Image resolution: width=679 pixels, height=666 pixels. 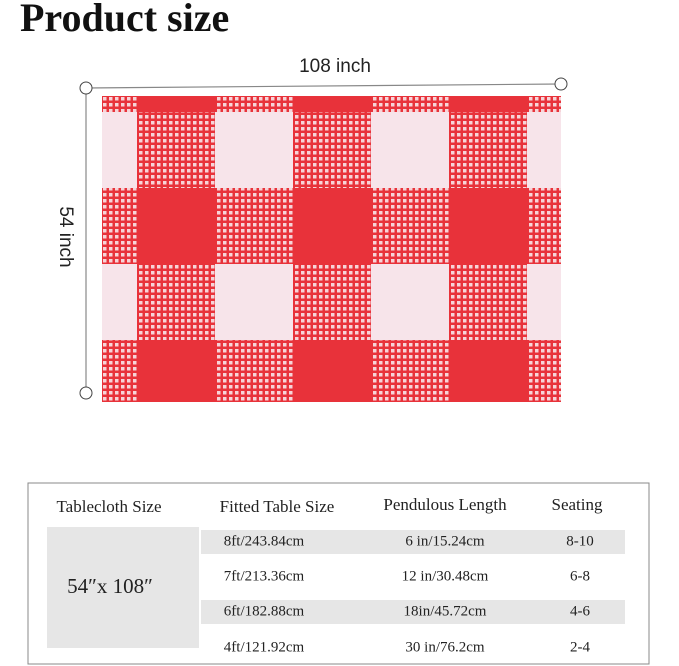 What do you see at coordinates (323, 86) in the screenshot?
I see `width-line` at bounding box center [323, 86].